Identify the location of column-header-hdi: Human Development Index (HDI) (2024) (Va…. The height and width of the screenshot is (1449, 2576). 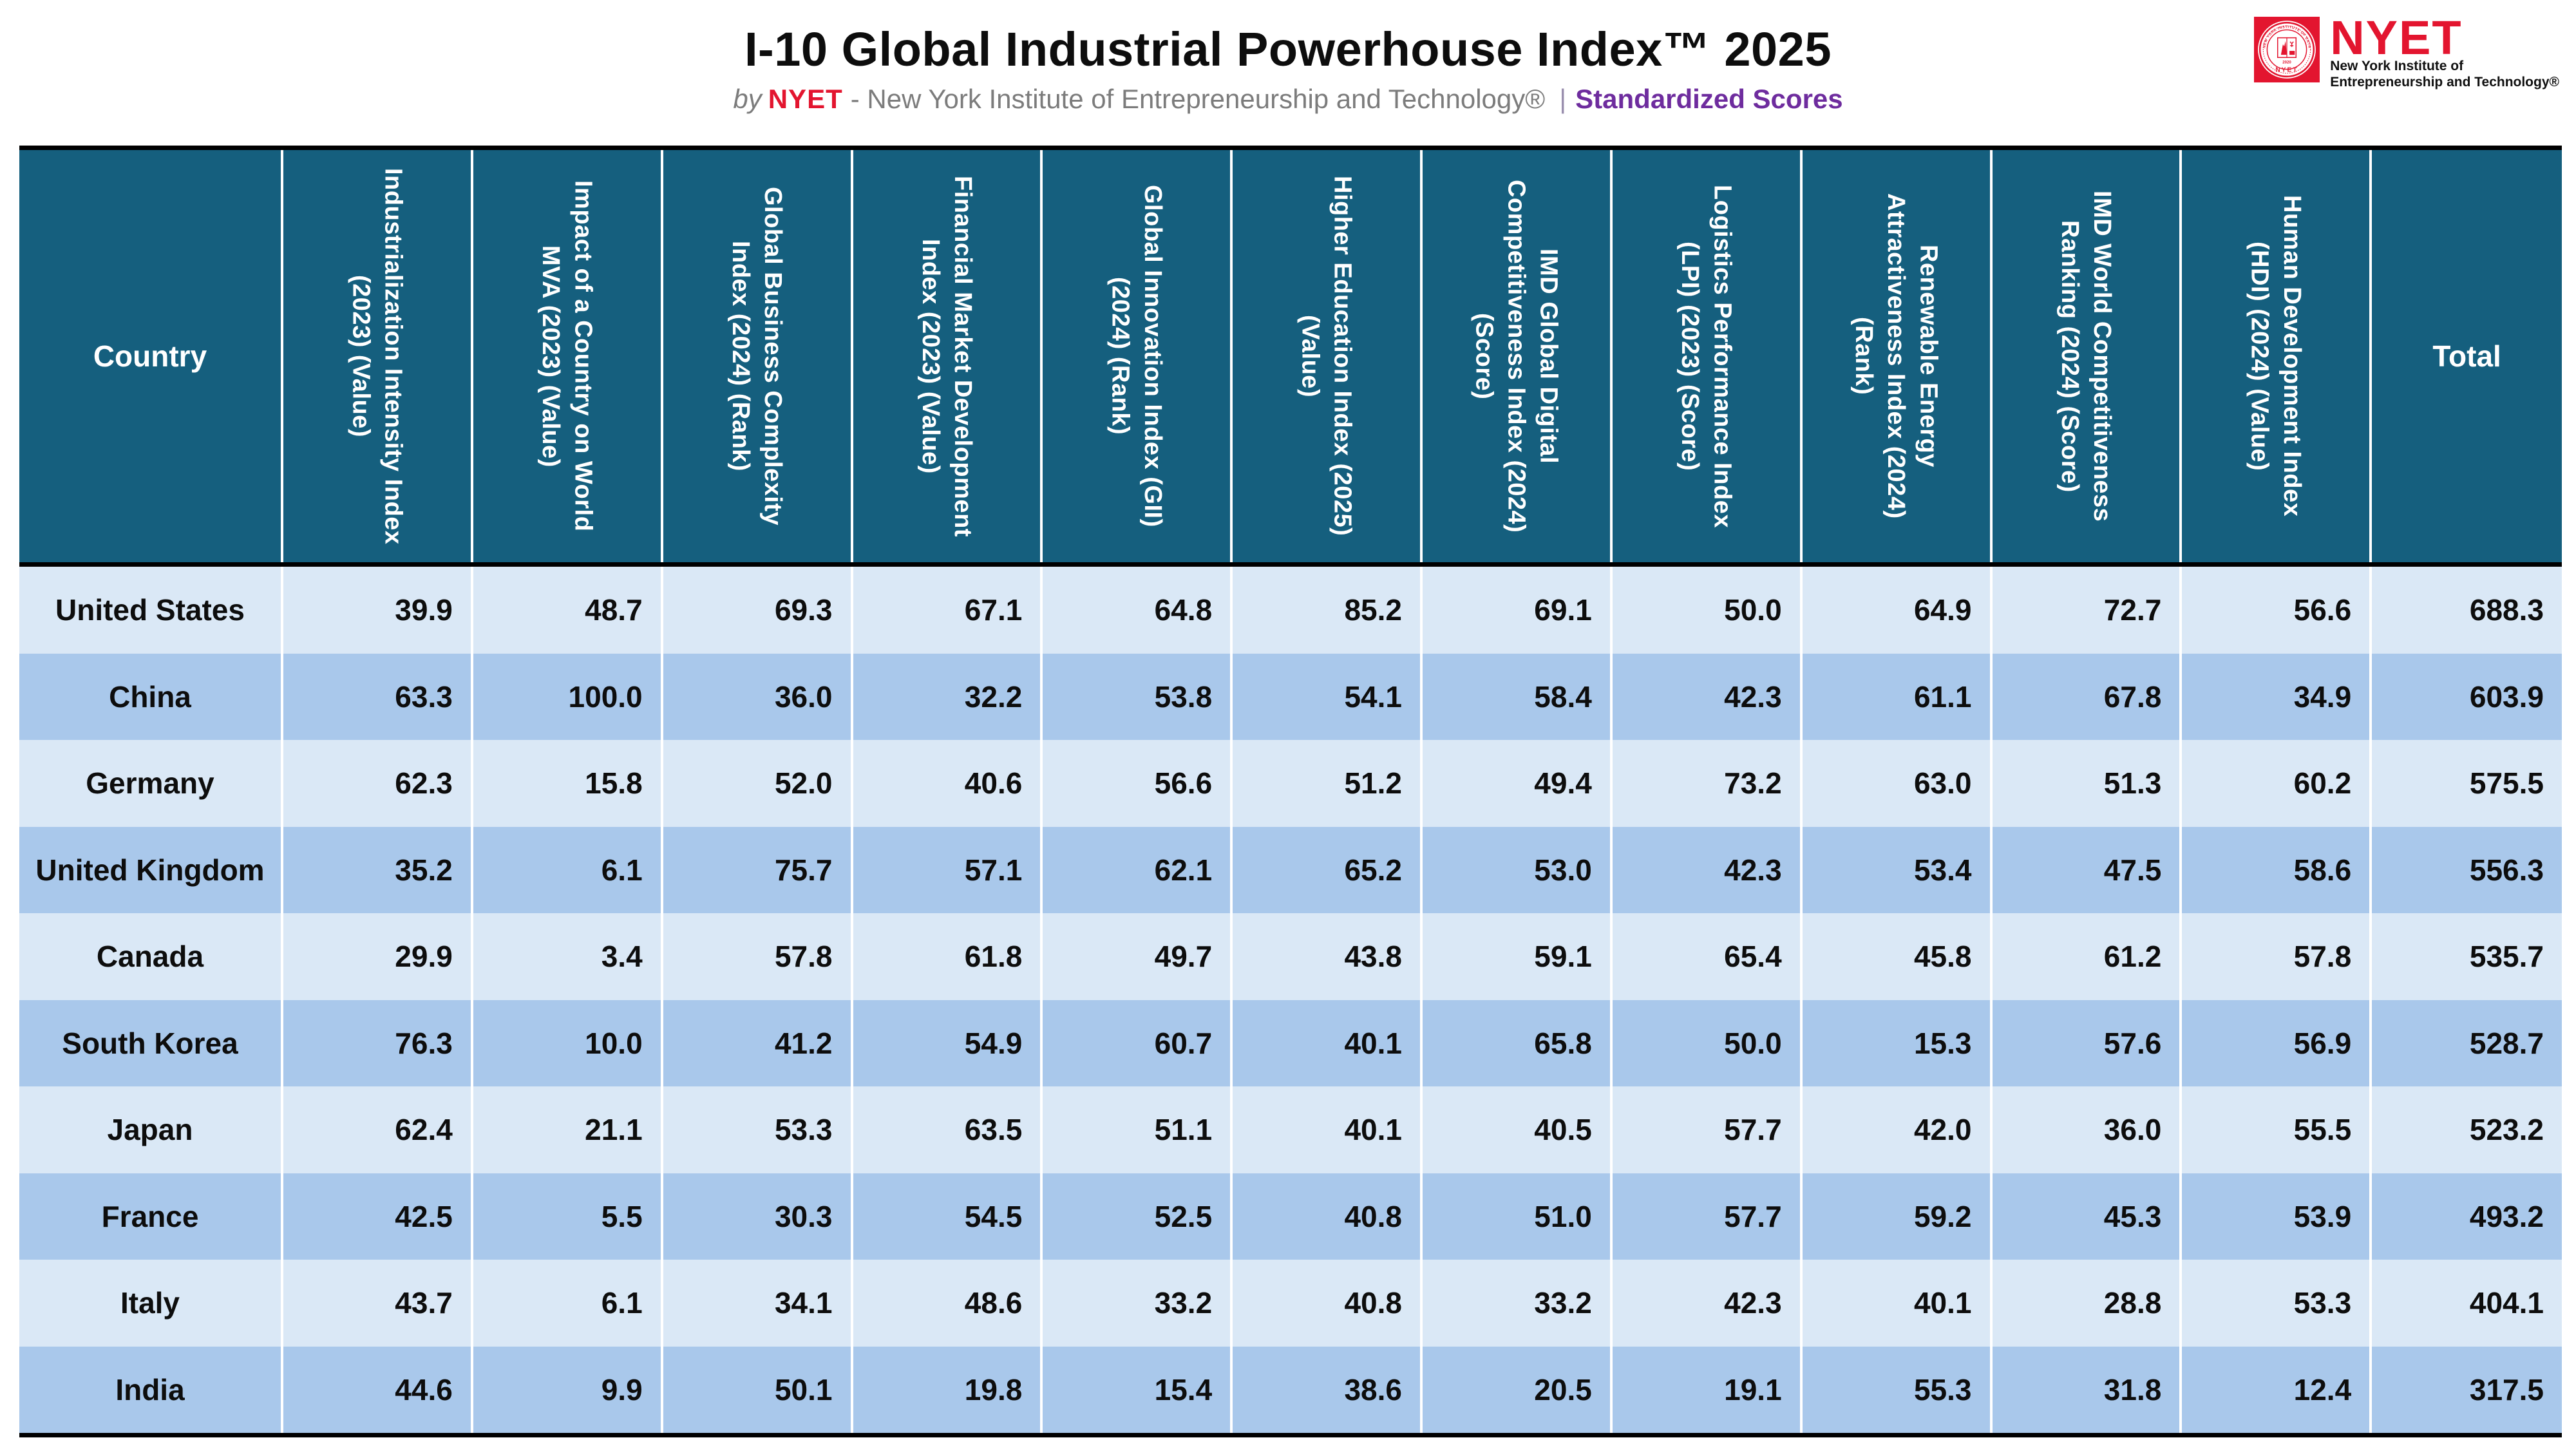
(2277, 356).